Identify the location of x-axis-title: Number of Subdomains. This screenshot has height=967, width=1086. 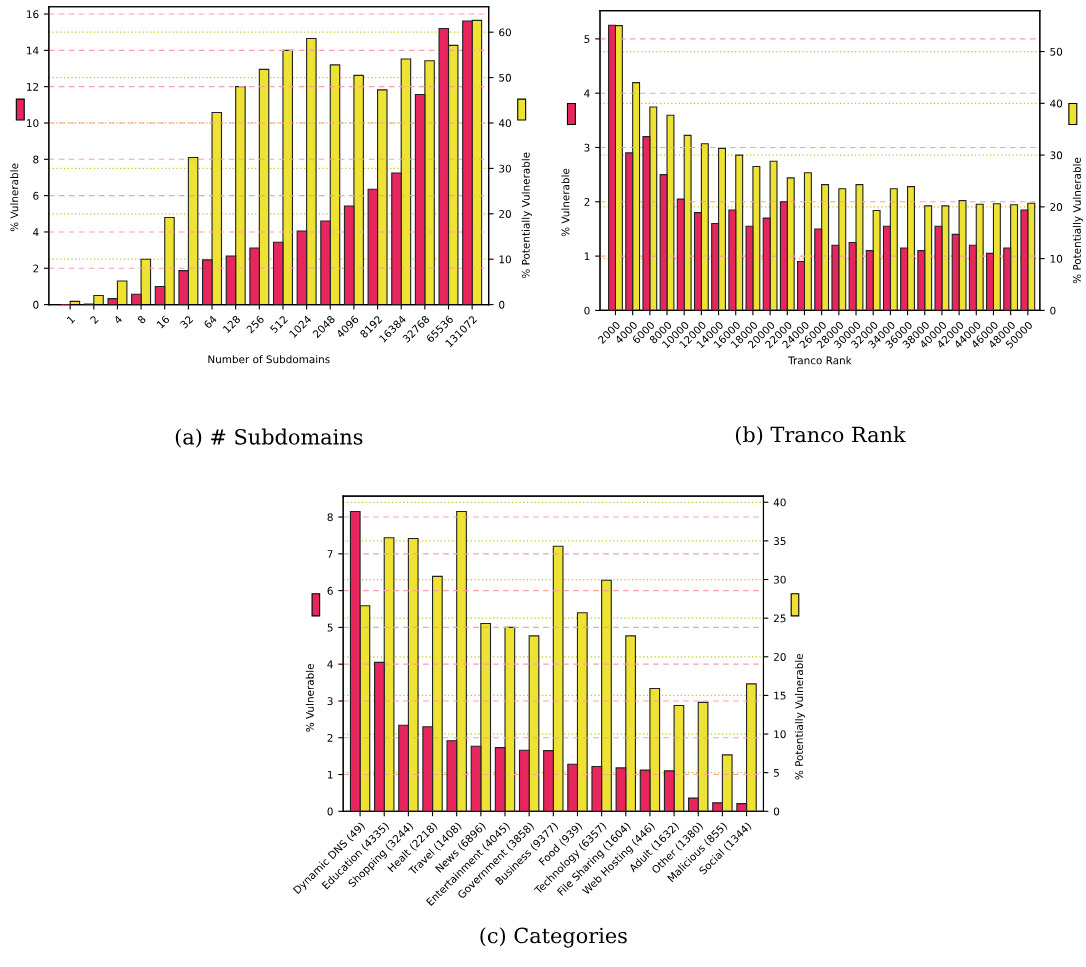
(269, 359).